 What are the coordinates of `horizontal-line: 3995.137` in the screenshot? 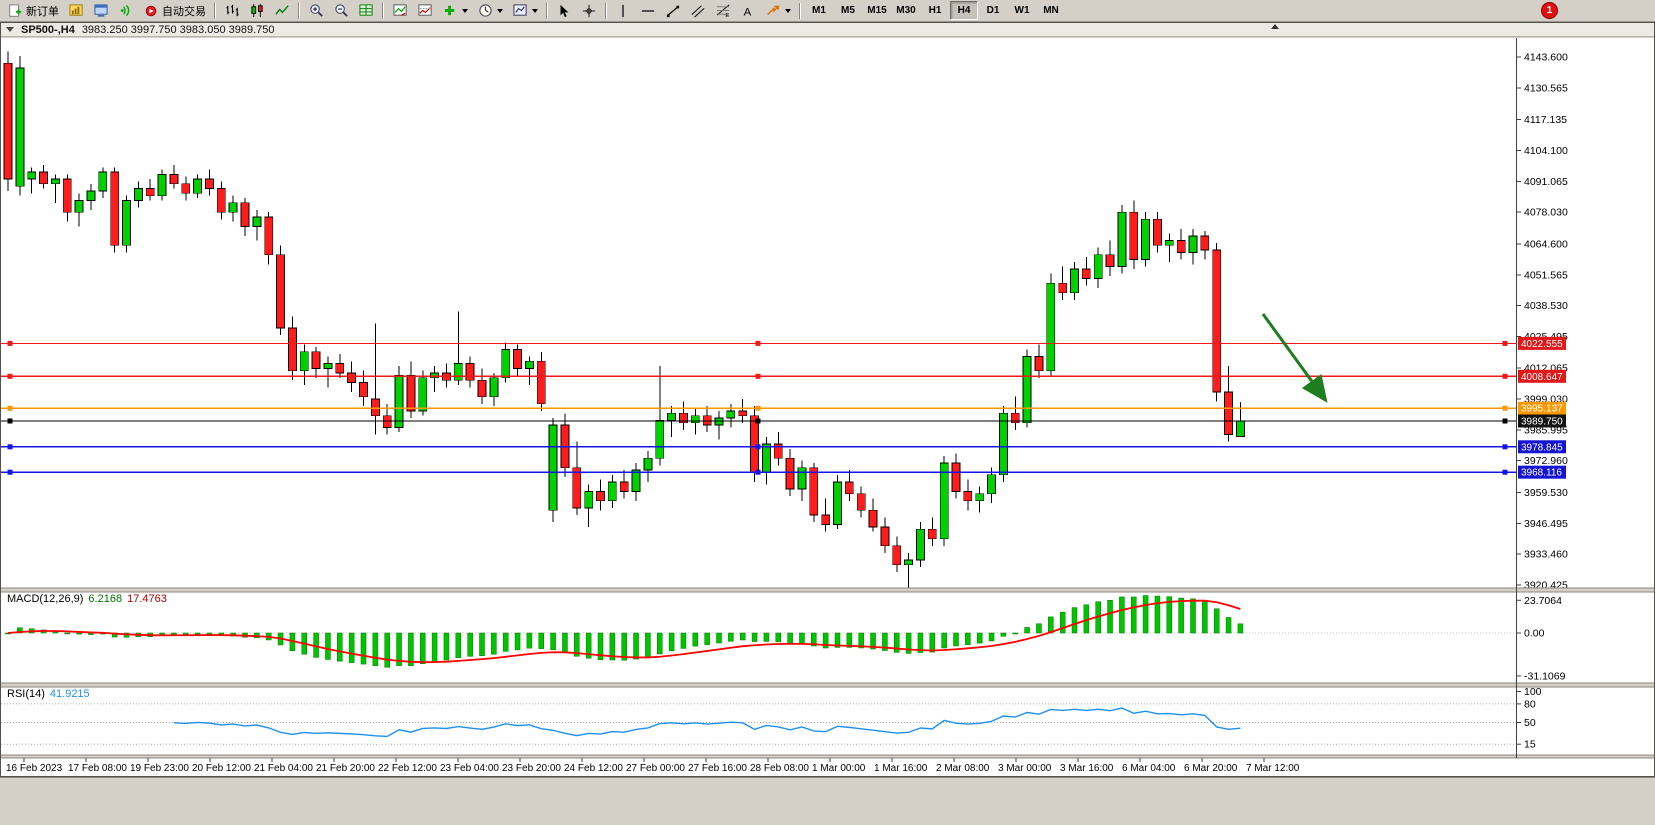 It's located at (783, 408).